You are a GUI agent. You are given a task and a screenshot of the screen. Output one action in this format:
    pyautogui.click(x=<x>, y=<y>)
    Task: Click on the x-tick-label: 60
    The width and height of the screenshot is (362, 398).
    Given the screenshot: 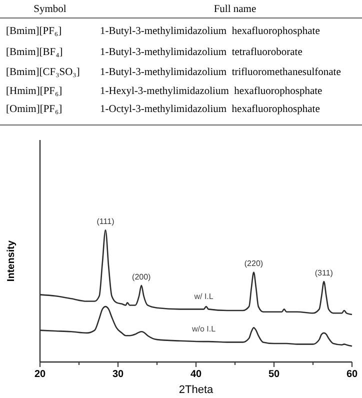 What is the action you would take?
    pyautogui.click(x=352, y=374)
    